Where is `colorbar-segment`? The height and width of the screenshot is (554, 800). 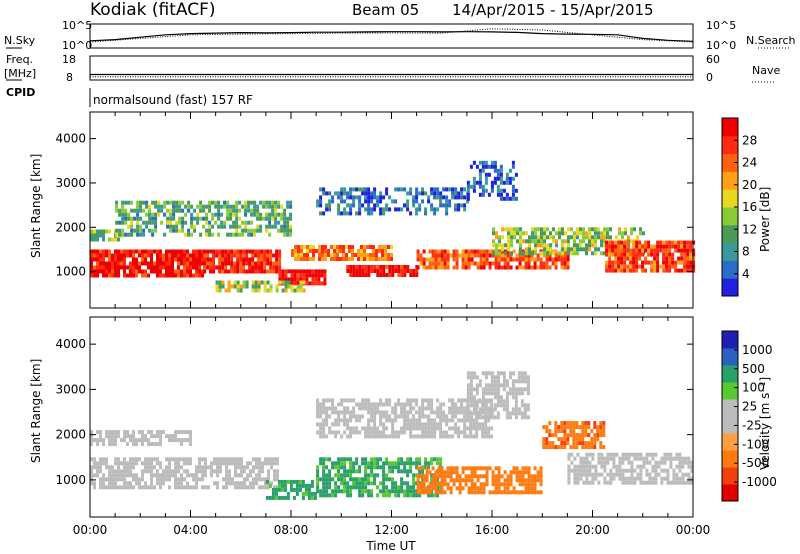
colorbar-segment is located at coordinates (730, 374).